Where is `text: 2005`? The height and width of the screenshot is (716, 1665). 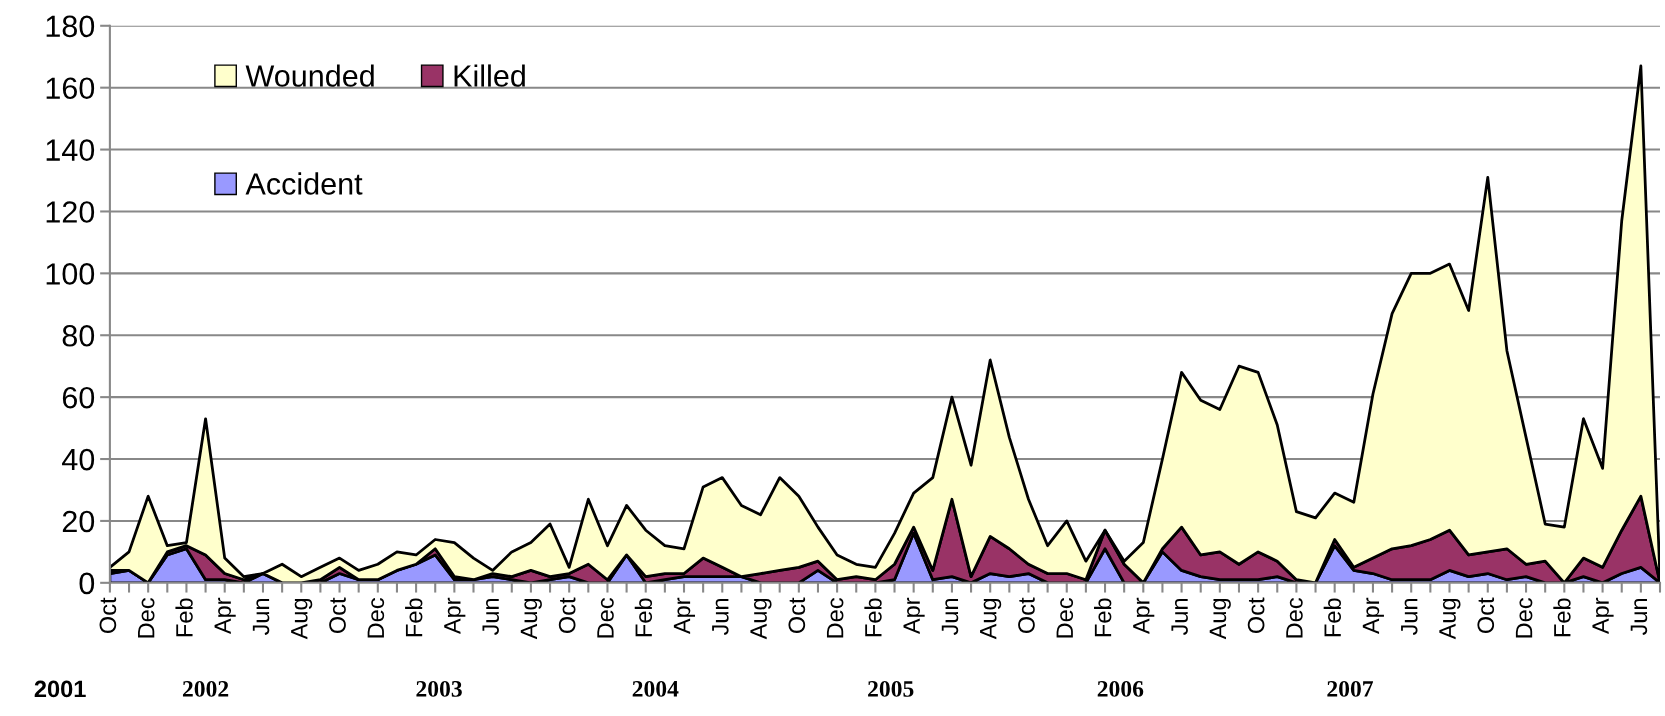
text: 2005 is located at coordinates (891, 688).